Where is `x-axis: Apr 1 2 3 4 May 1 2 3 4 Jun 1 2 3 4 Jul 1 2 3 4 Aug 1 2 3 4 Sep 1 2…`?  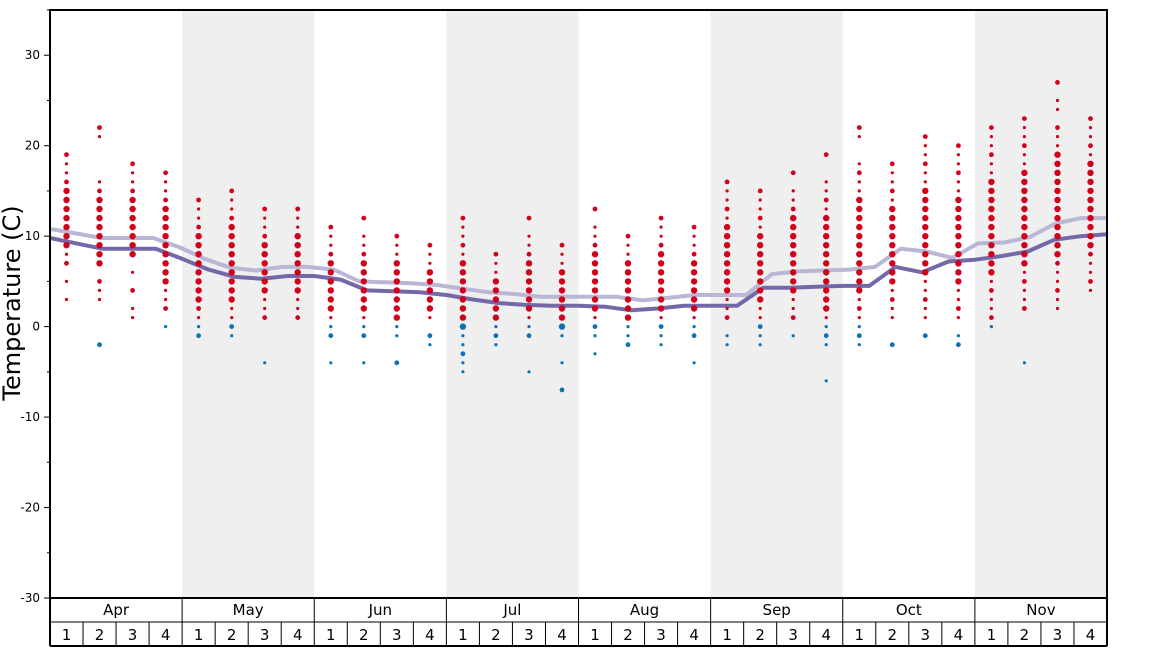 x-axis: Apr 1 2 3 4 May 1 2 3 4 Jun 1 2 3 4 Jul 1 2 3 4 Aug 1 2 3 4 Sep 1 2… is located at coordinates (578, 622).